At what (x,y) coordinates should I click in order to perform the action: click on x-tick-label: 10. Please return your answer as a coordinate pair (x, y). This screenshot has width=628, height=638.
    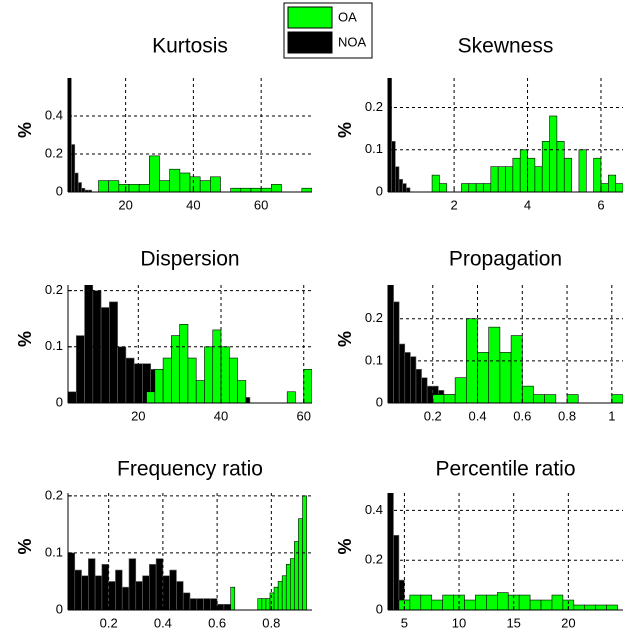
    Looking at the image, I should click on (459, 622).